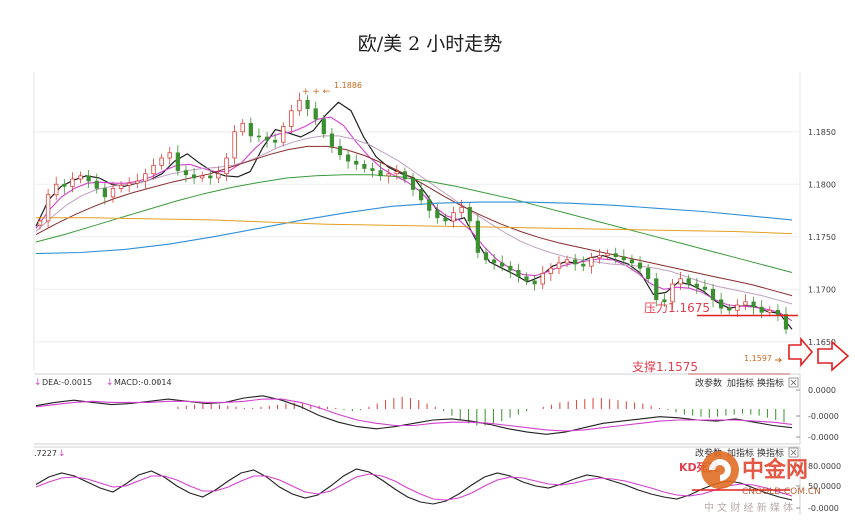  What do you see at coordinates (824, 486) in the screenshot?
I see `kdj-tick-label: 50.0000` at bounding box center [824, 486].